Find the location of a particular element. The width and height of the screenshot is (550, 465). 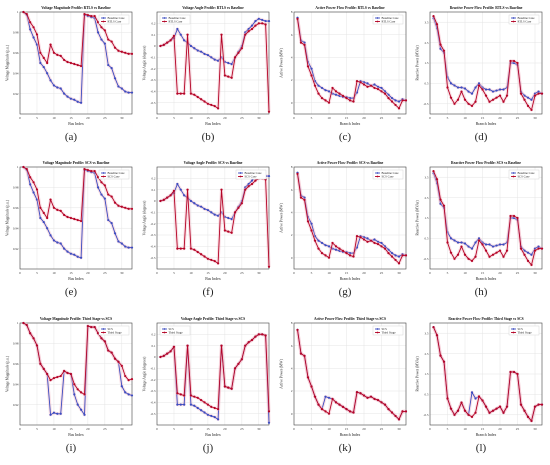

x-tick-label: 10 is located at coordinates (465, 429).